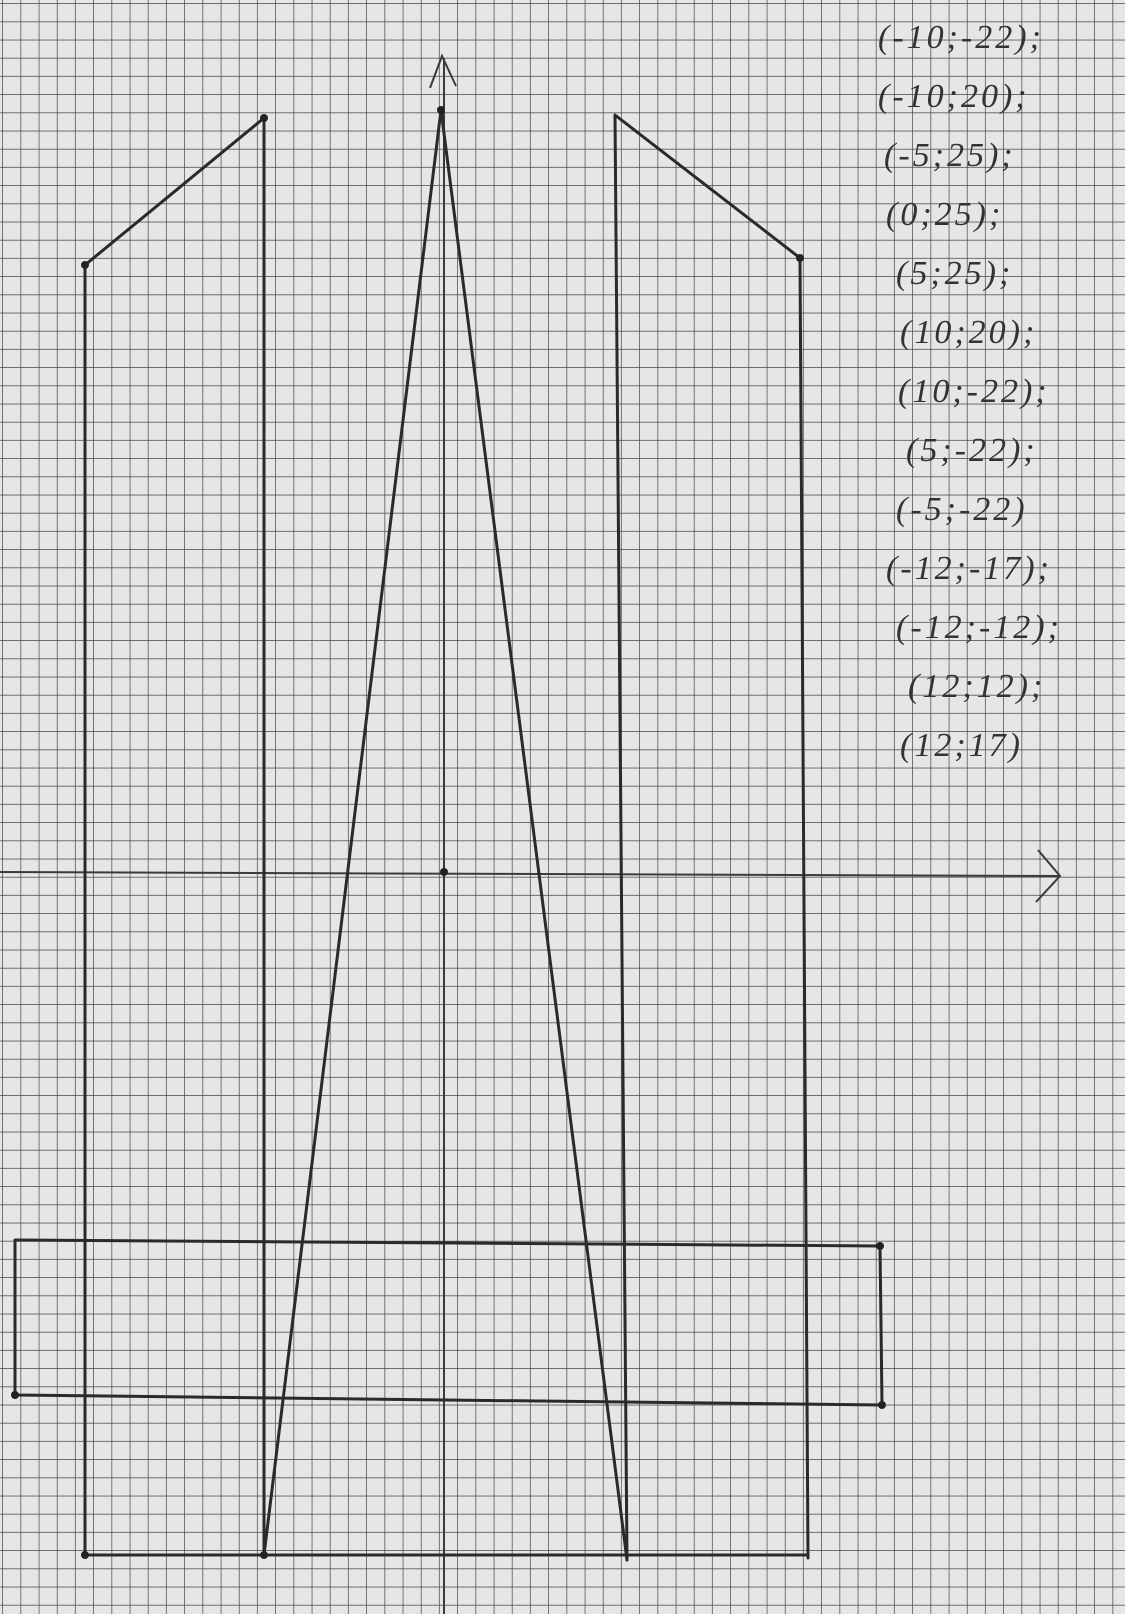  What do you see at coordinates (962, 509) in the screenshot?
I see `point-label: (-5;-22)` at bounding box center [962, 509].